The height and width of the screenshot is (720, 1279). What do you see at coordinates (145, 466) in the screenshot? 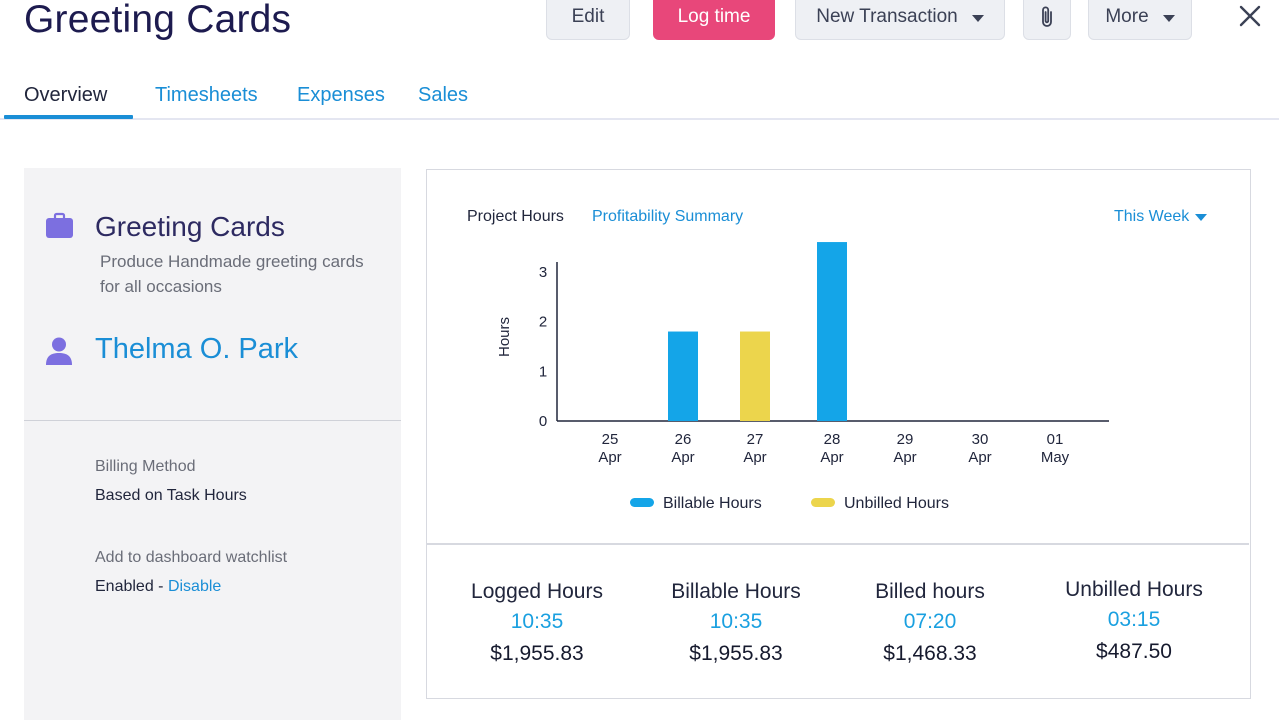
I see `billing-method-label: Billing Method` at bounding box center [145, 466].